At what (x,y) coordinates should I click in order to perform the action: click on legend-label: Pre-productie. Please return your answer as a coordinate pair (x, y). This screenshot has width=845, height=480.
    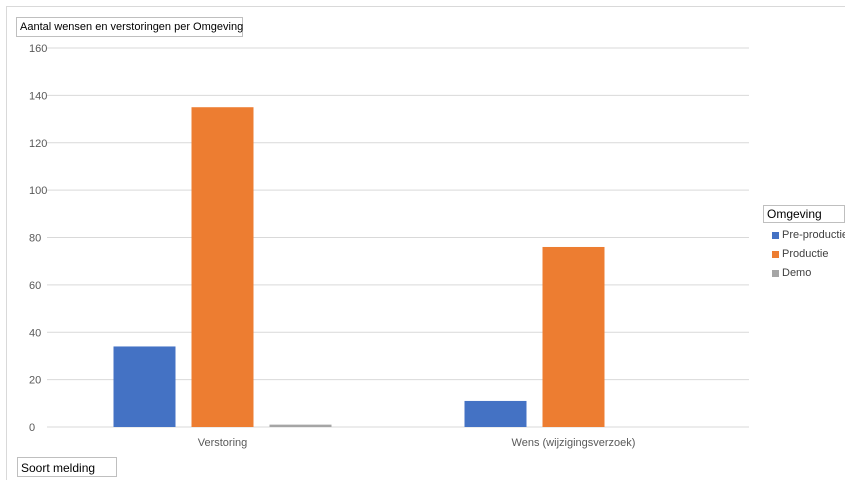
    Looking at the image, I should click on (813, 235).